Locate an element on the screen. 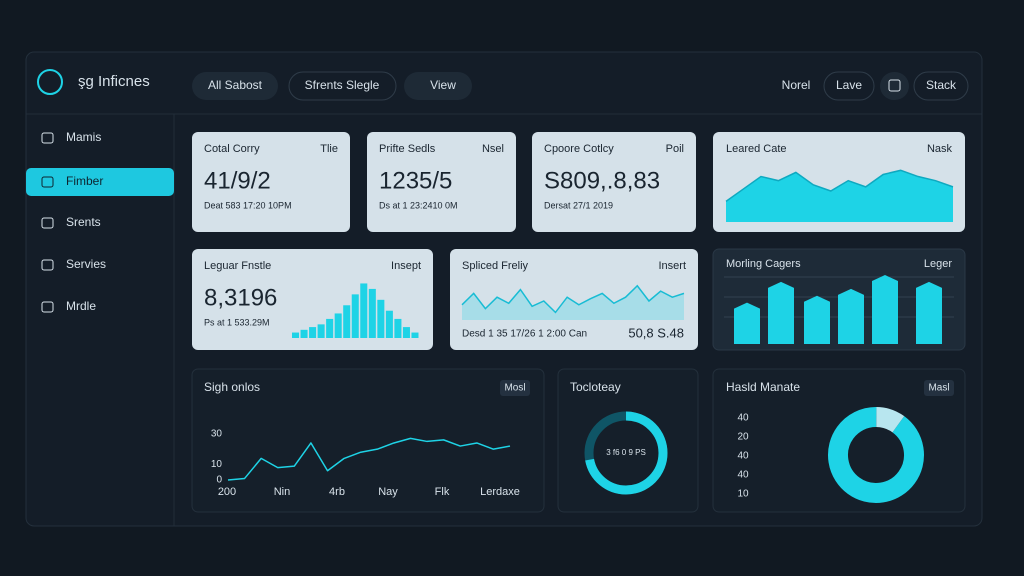 Image resolution: width=1024 pixels, height=576 pixels. button-label: Stack is located at coordinates (941, 85).